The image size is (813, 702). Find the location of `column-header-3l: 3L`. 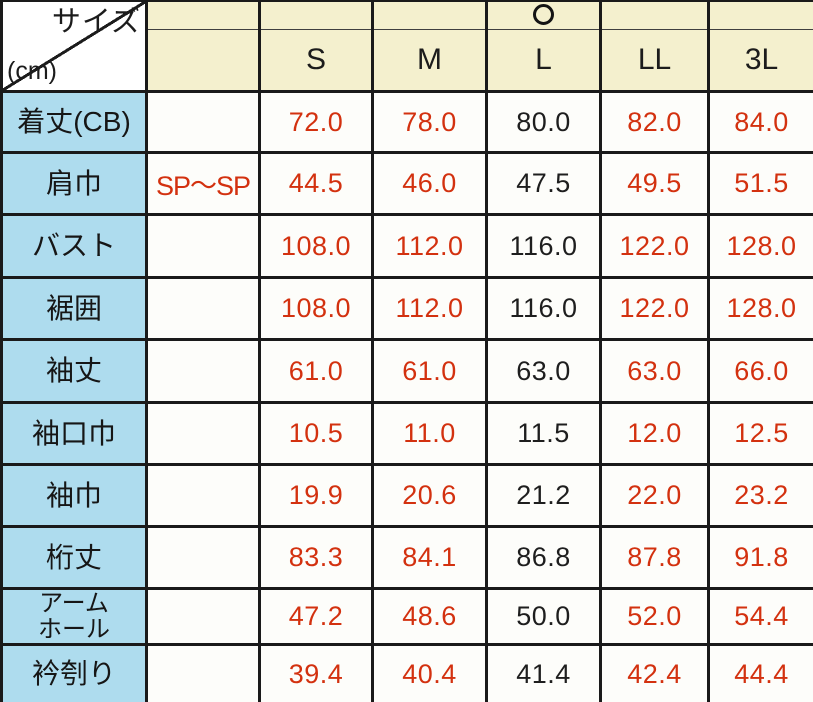

column-header-3l: 3L is located at coordinates (761, 46).